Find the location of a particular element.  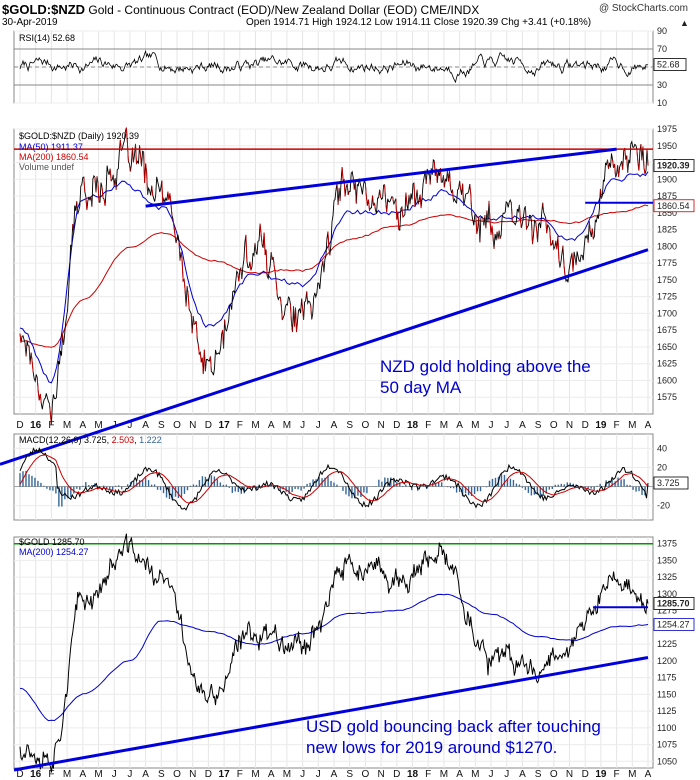

y-tick-label: 1375 is located at coordinates (667, 544).